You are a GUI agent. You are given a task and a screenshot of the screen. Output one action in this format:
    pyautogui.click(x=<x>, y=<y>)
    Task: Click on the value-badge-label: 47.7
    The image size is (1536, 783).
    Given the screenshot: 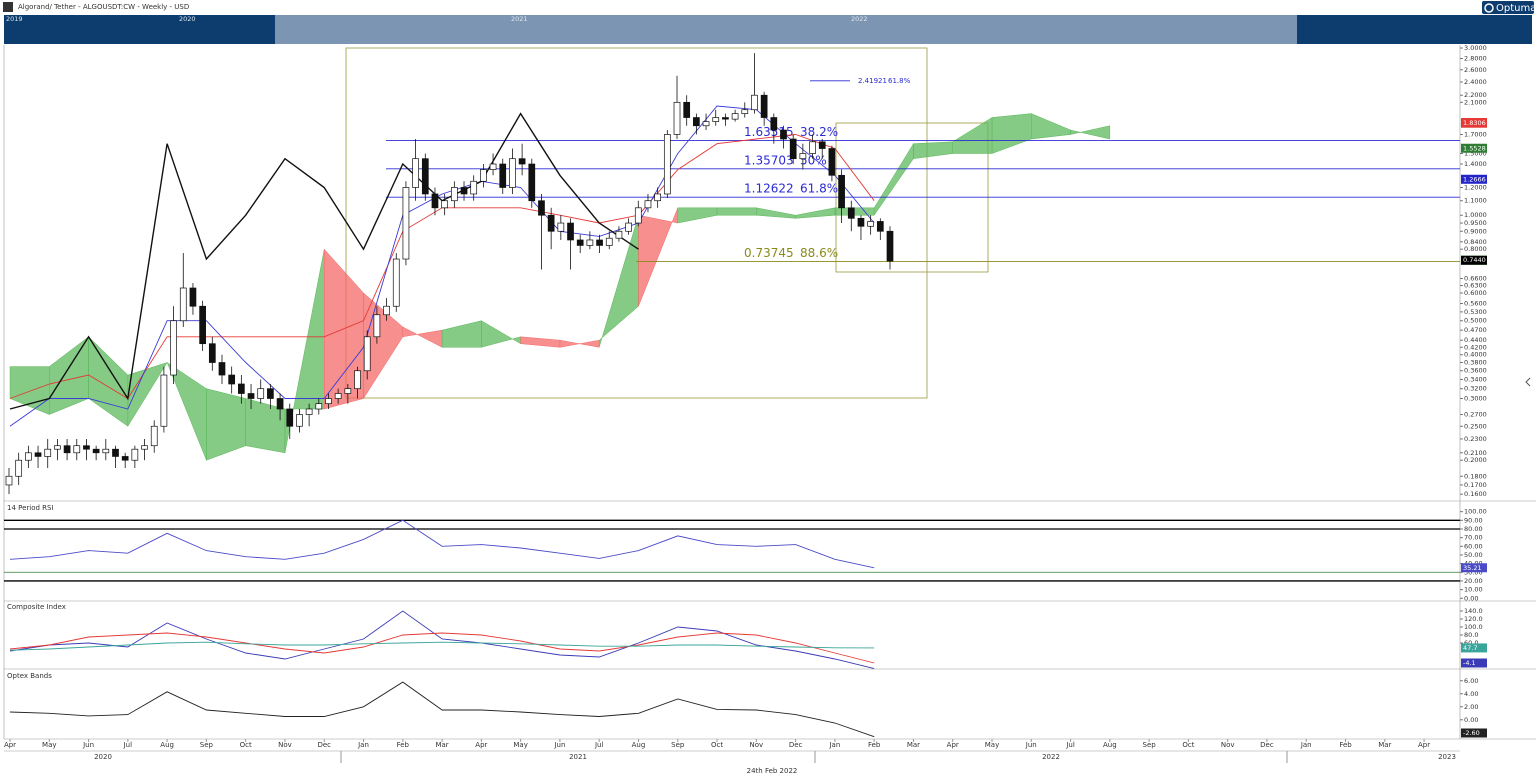 What is the action you would take?
    pyautogui.click(x=1470, y=648)
    